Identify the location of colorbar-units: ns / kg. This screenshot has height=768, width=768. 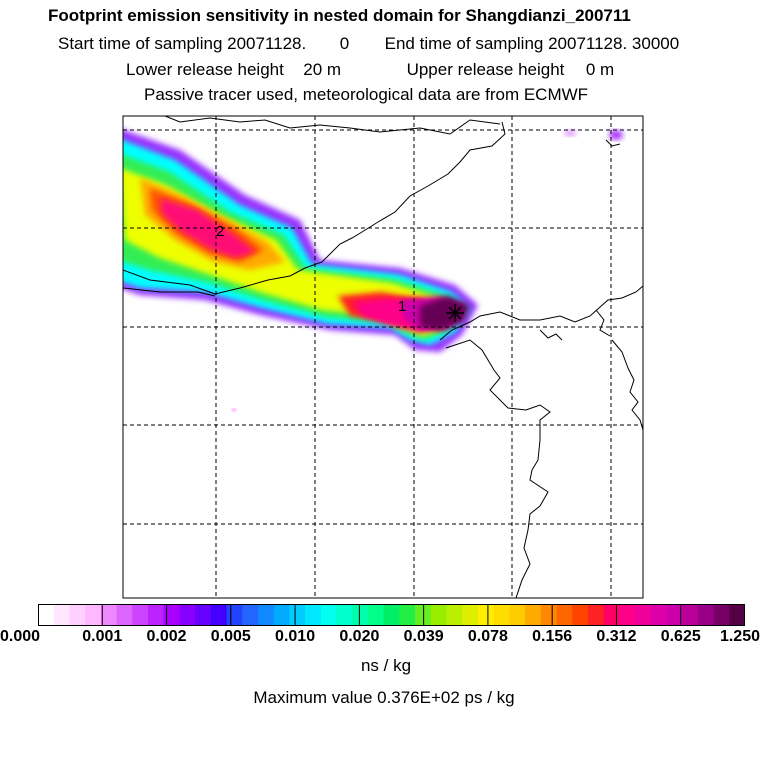
(386, 665).